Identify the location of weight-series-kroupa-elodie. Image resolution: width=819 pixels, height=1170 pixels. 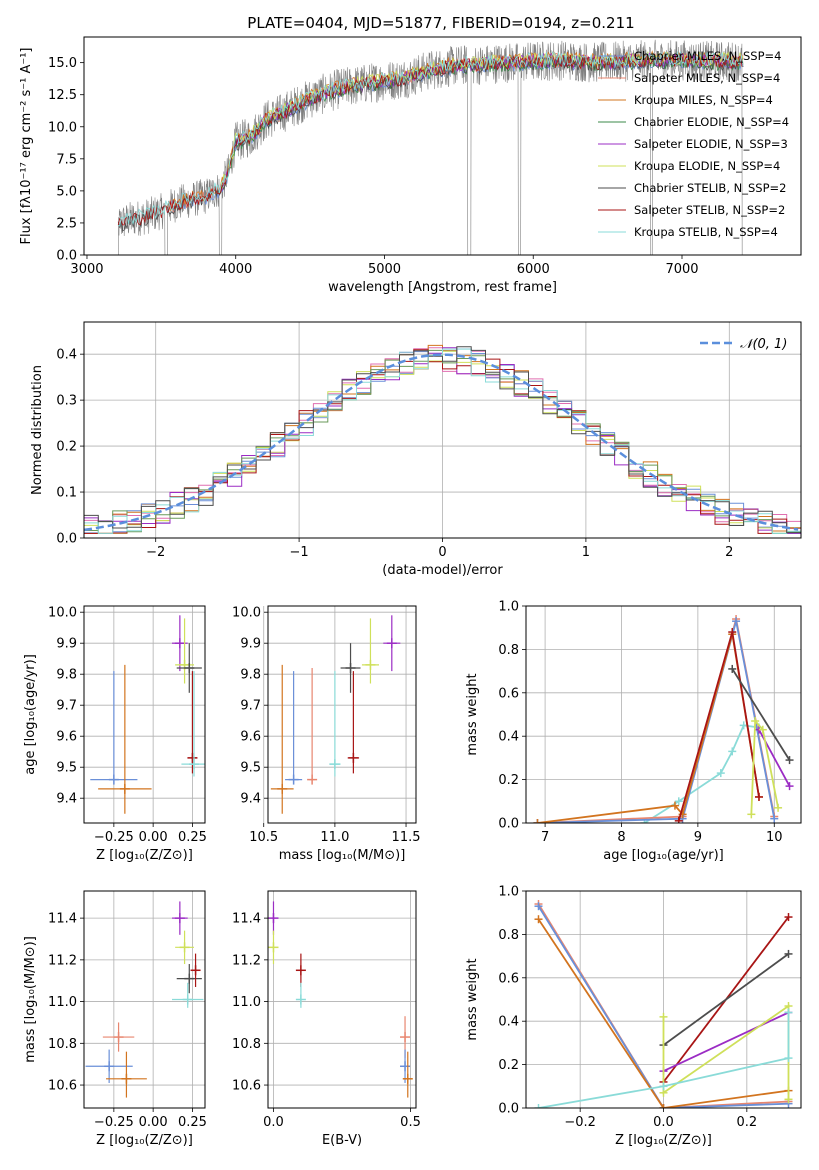
(726, 1053).